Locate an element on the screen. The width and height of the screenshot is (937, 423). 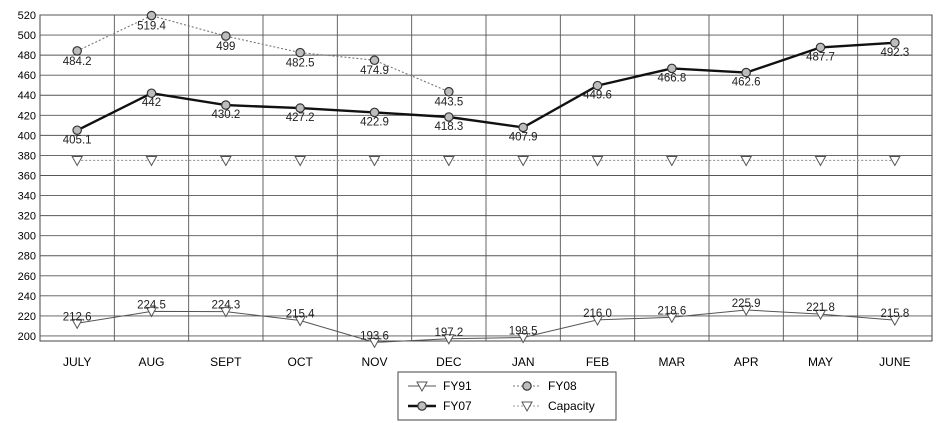
data-label: 422.9 is located at coordinates (374, 122).